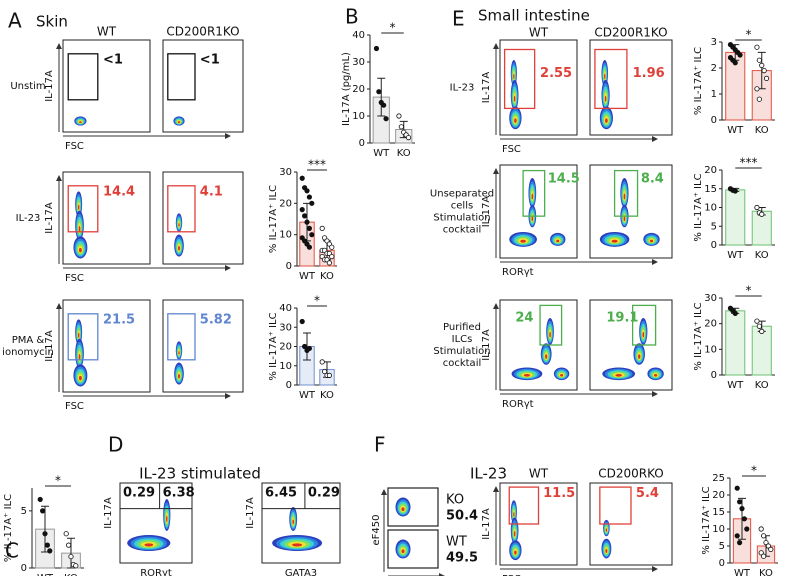  What do you see at coordinates (358, 35) in the screenshot?
I see `y-tick-label: 40` at bounding box center [358, 35].